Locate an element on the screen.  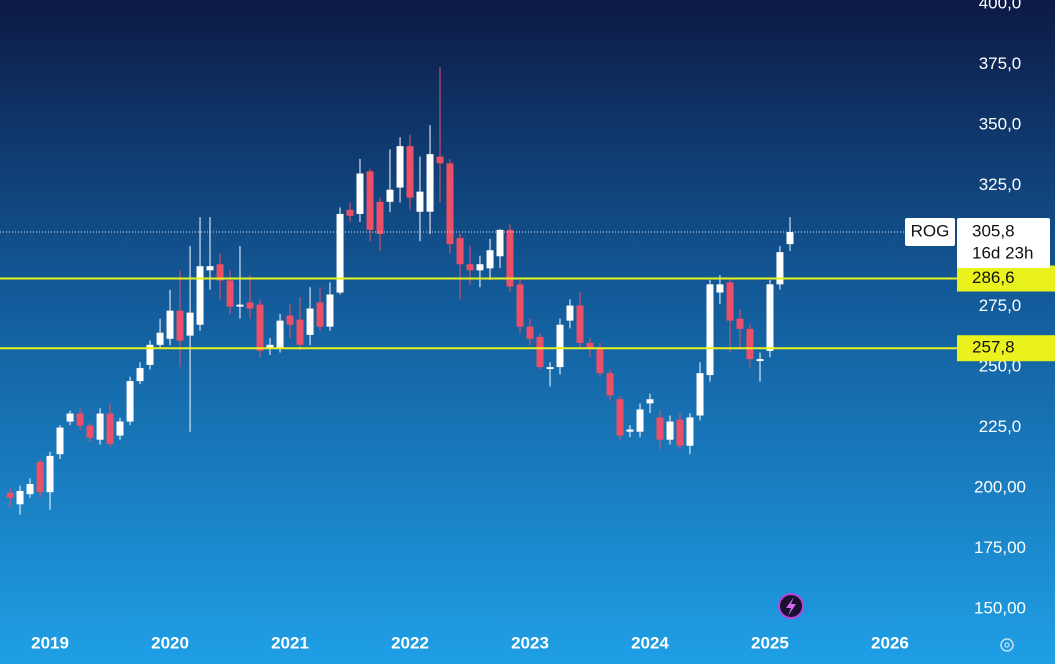
y-tick-label: 200,00 is located at coordinates (1000, 487).